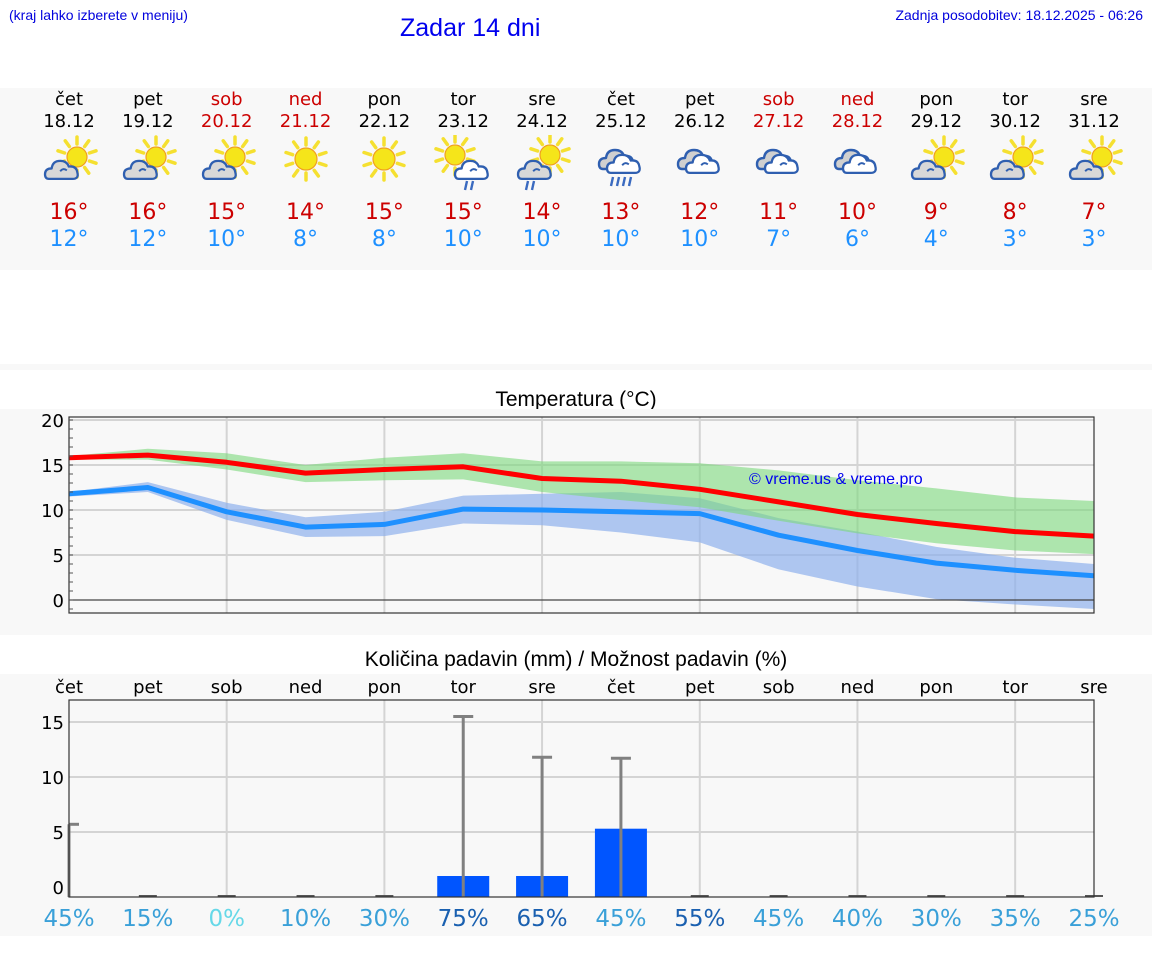 The height and width of the screenshot is (975, 1152). What do you see at coordinates (148, 99) in the screenshot?
I see `day-name: pet` at bounding box center [148, 99].